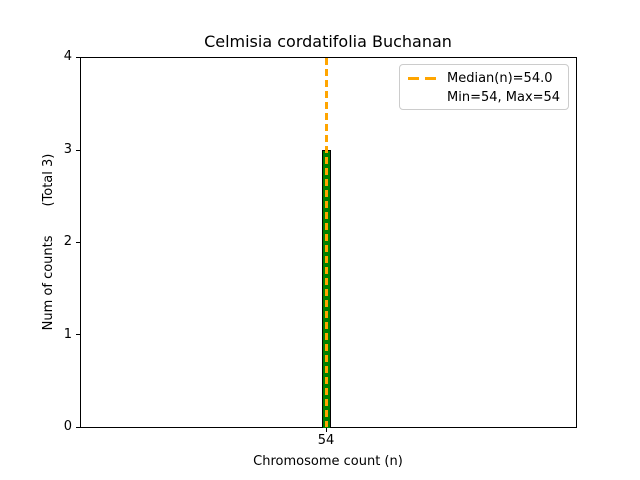 The image size is (640, 480). I want to click on legend-entry-minmax: Min=54, Max=54, so click(484, 97).